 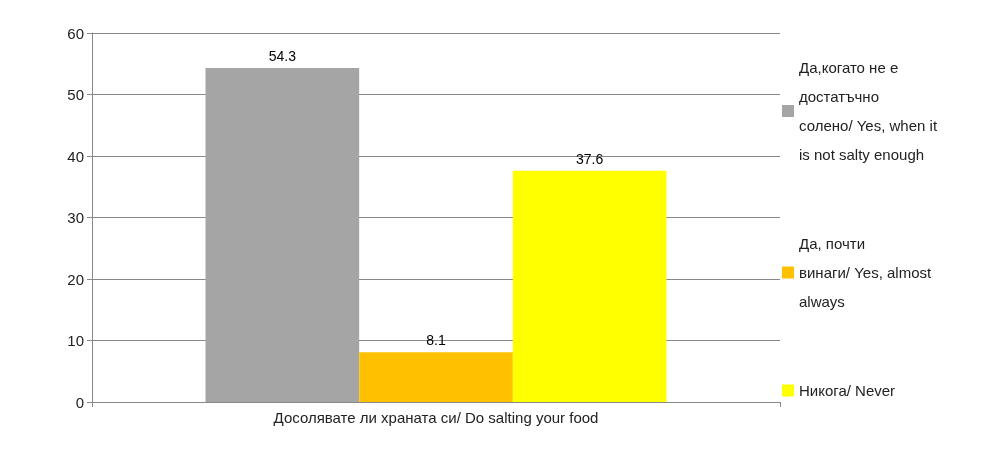 What do you see at coordinates (79, 402) in the screenshot?
I see `y-tick-label: 0` at bounding box center [79, 402].